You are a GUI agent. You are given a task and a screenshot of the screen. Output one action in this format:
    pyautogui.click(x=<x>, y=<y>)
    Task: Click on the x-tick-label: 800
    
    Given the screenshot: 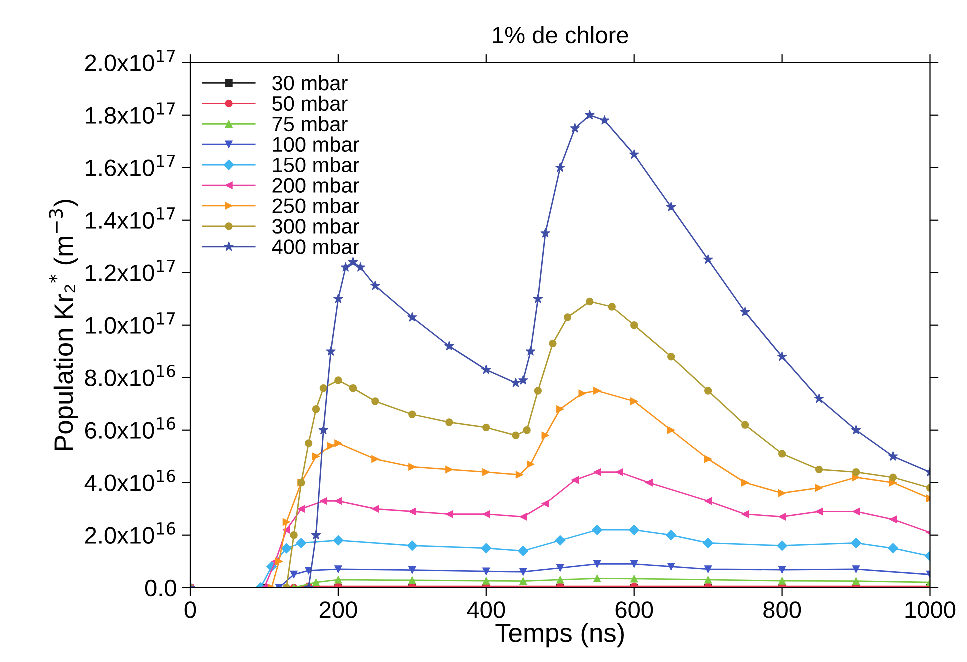 What is the action you would take?
    pyautogui.click(x=783, y=610)
    